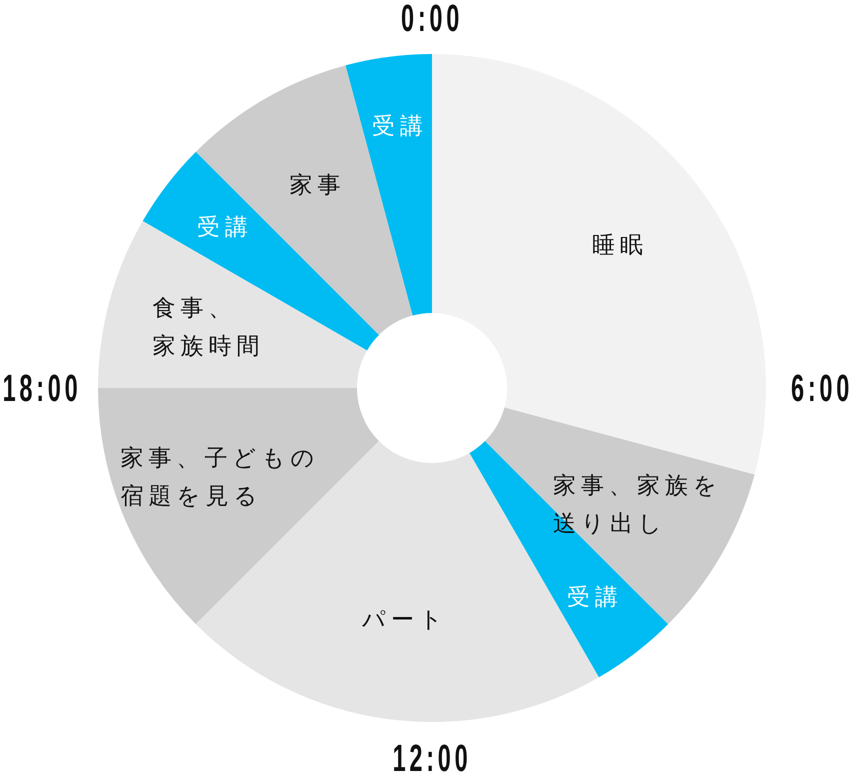  I want to click on slice-label: 食事、家族時間, so click(208, 328).